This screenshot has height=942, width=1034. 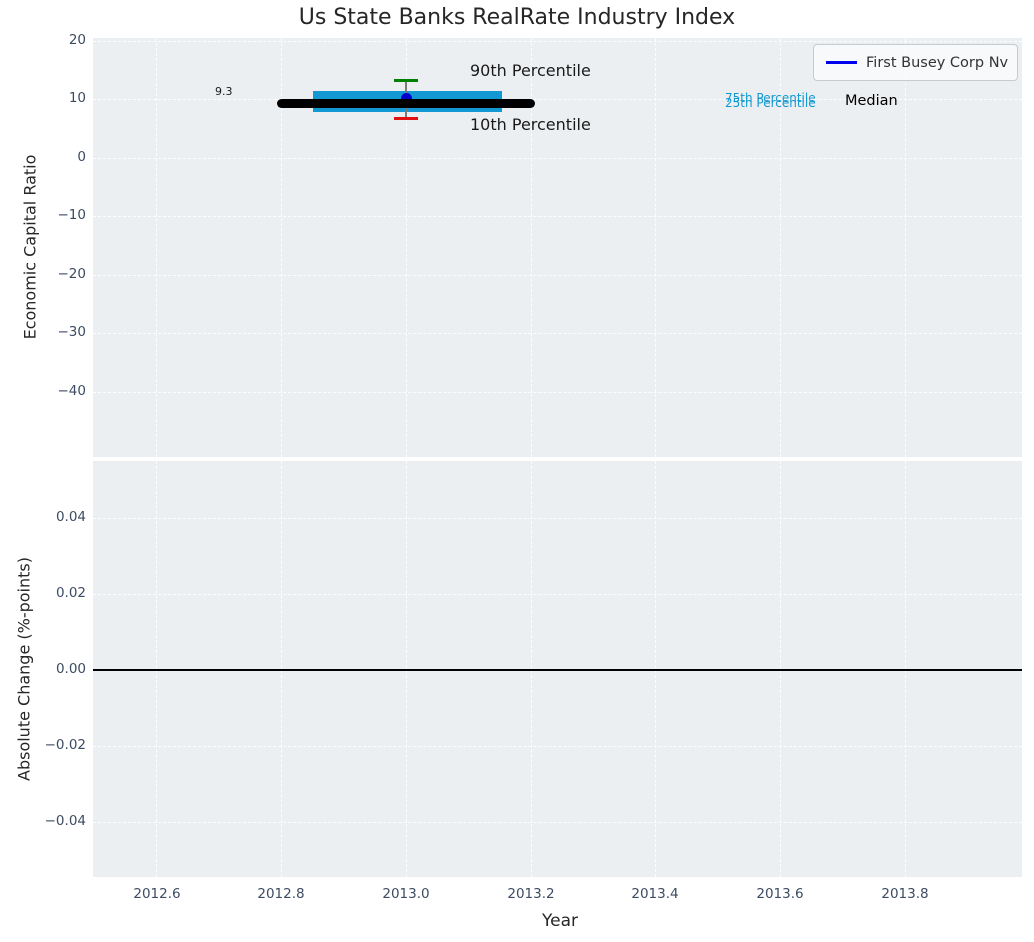 What do you see at coordinates (530, 70) in the screenshot?
I see `annotation-90th-percentile: 90th Percentile` at bounding box center [530, 70].